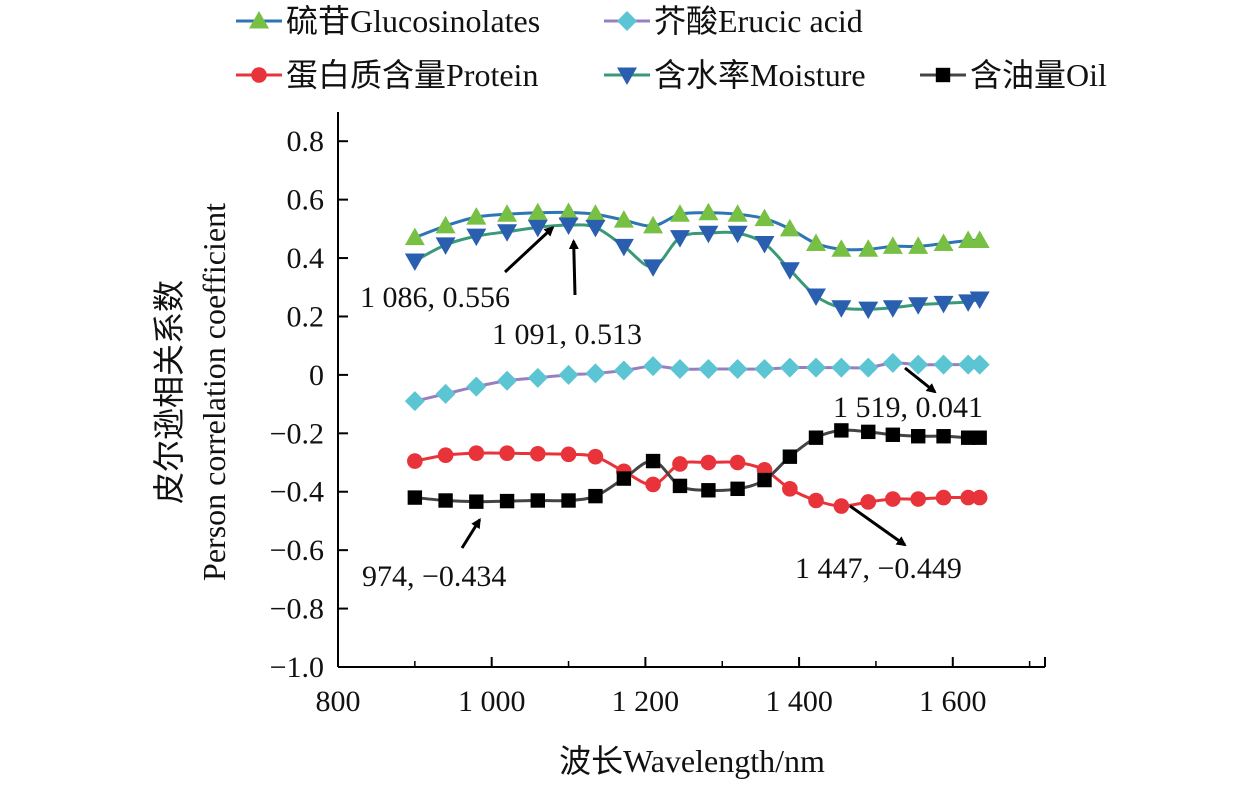 The image size is (1259, 789). Describe the element at coordinates (316, 375) in the screenshot. I see `y-tick-label: 0` at that location.